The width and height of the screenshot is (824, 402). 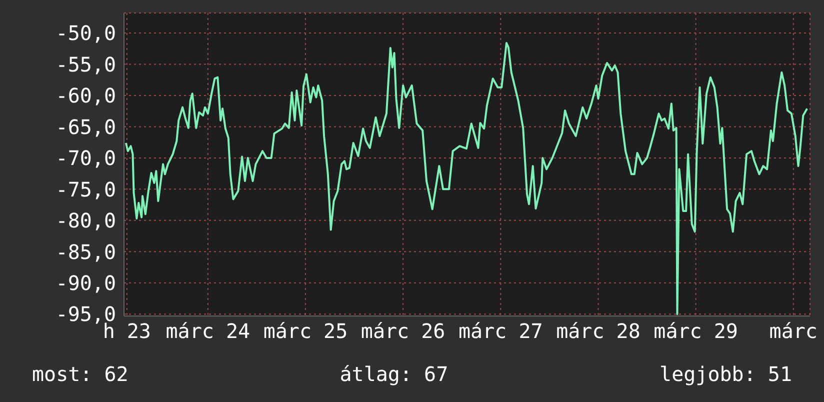 What do you see at coordinates (86, 96) in the screenshot?
I see `y-tick-label: -60,0` at bounding box center [86, 96].